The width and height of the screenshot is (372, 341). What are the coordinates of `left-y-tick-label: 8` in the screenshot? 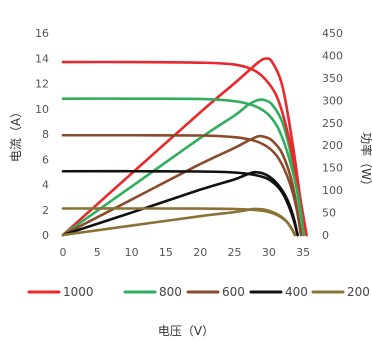 It's located at (45, 134).